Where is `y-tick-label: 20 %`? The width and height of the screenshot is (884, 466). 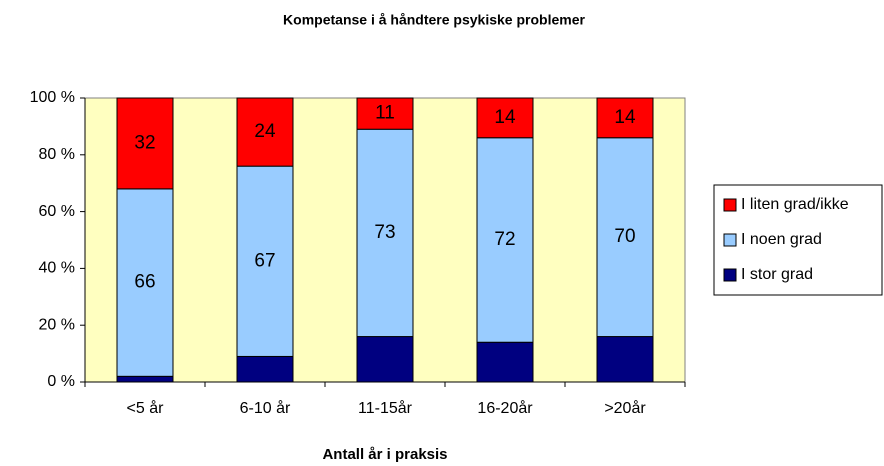
y-tick-label: 20 % is located at coordinates (57, 324).